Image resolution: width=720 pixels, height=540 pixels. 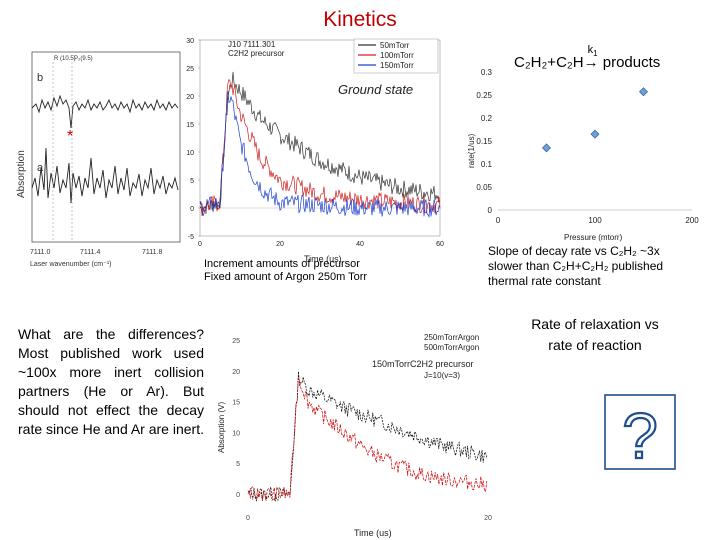 I want to click on decay-y-tick: 0, so click(x=192, y=209).